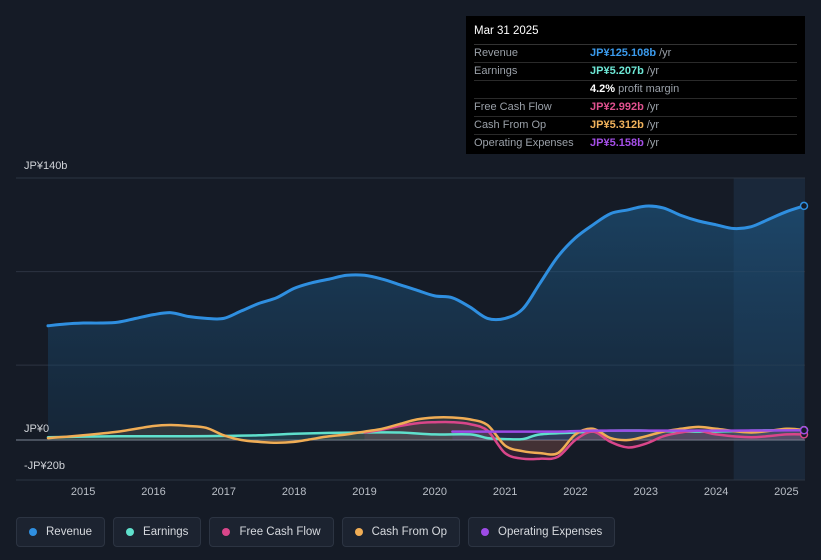 This screenshot has height=560, width=821. What do you see at coordinates (44, 466) in the screenshot?
I see `y-label-bottom: -JP¥20b` at bounding box center [44, 466].